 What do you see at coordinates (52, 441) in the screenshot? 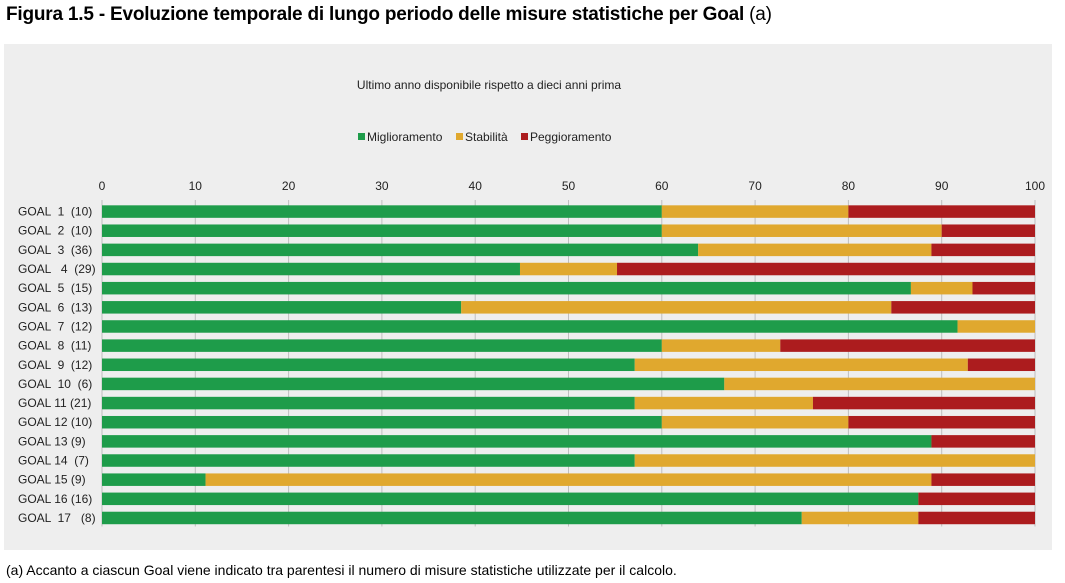
I see `category-label: GOAL 13 (9)` at bounding box center [52, 441].